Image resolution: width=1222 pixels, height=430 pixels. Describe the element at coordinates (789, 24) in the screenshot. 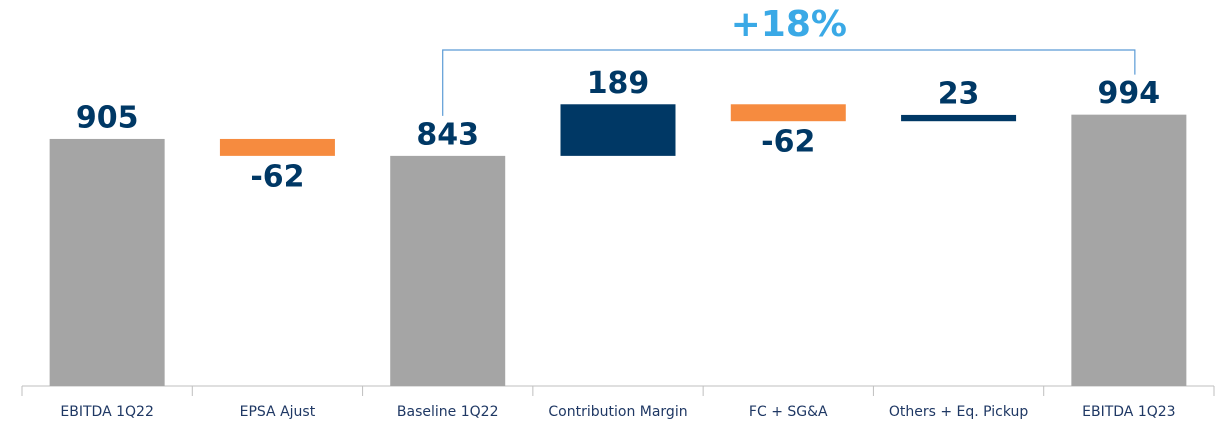

I see `annotation-label: +18%` at that location.